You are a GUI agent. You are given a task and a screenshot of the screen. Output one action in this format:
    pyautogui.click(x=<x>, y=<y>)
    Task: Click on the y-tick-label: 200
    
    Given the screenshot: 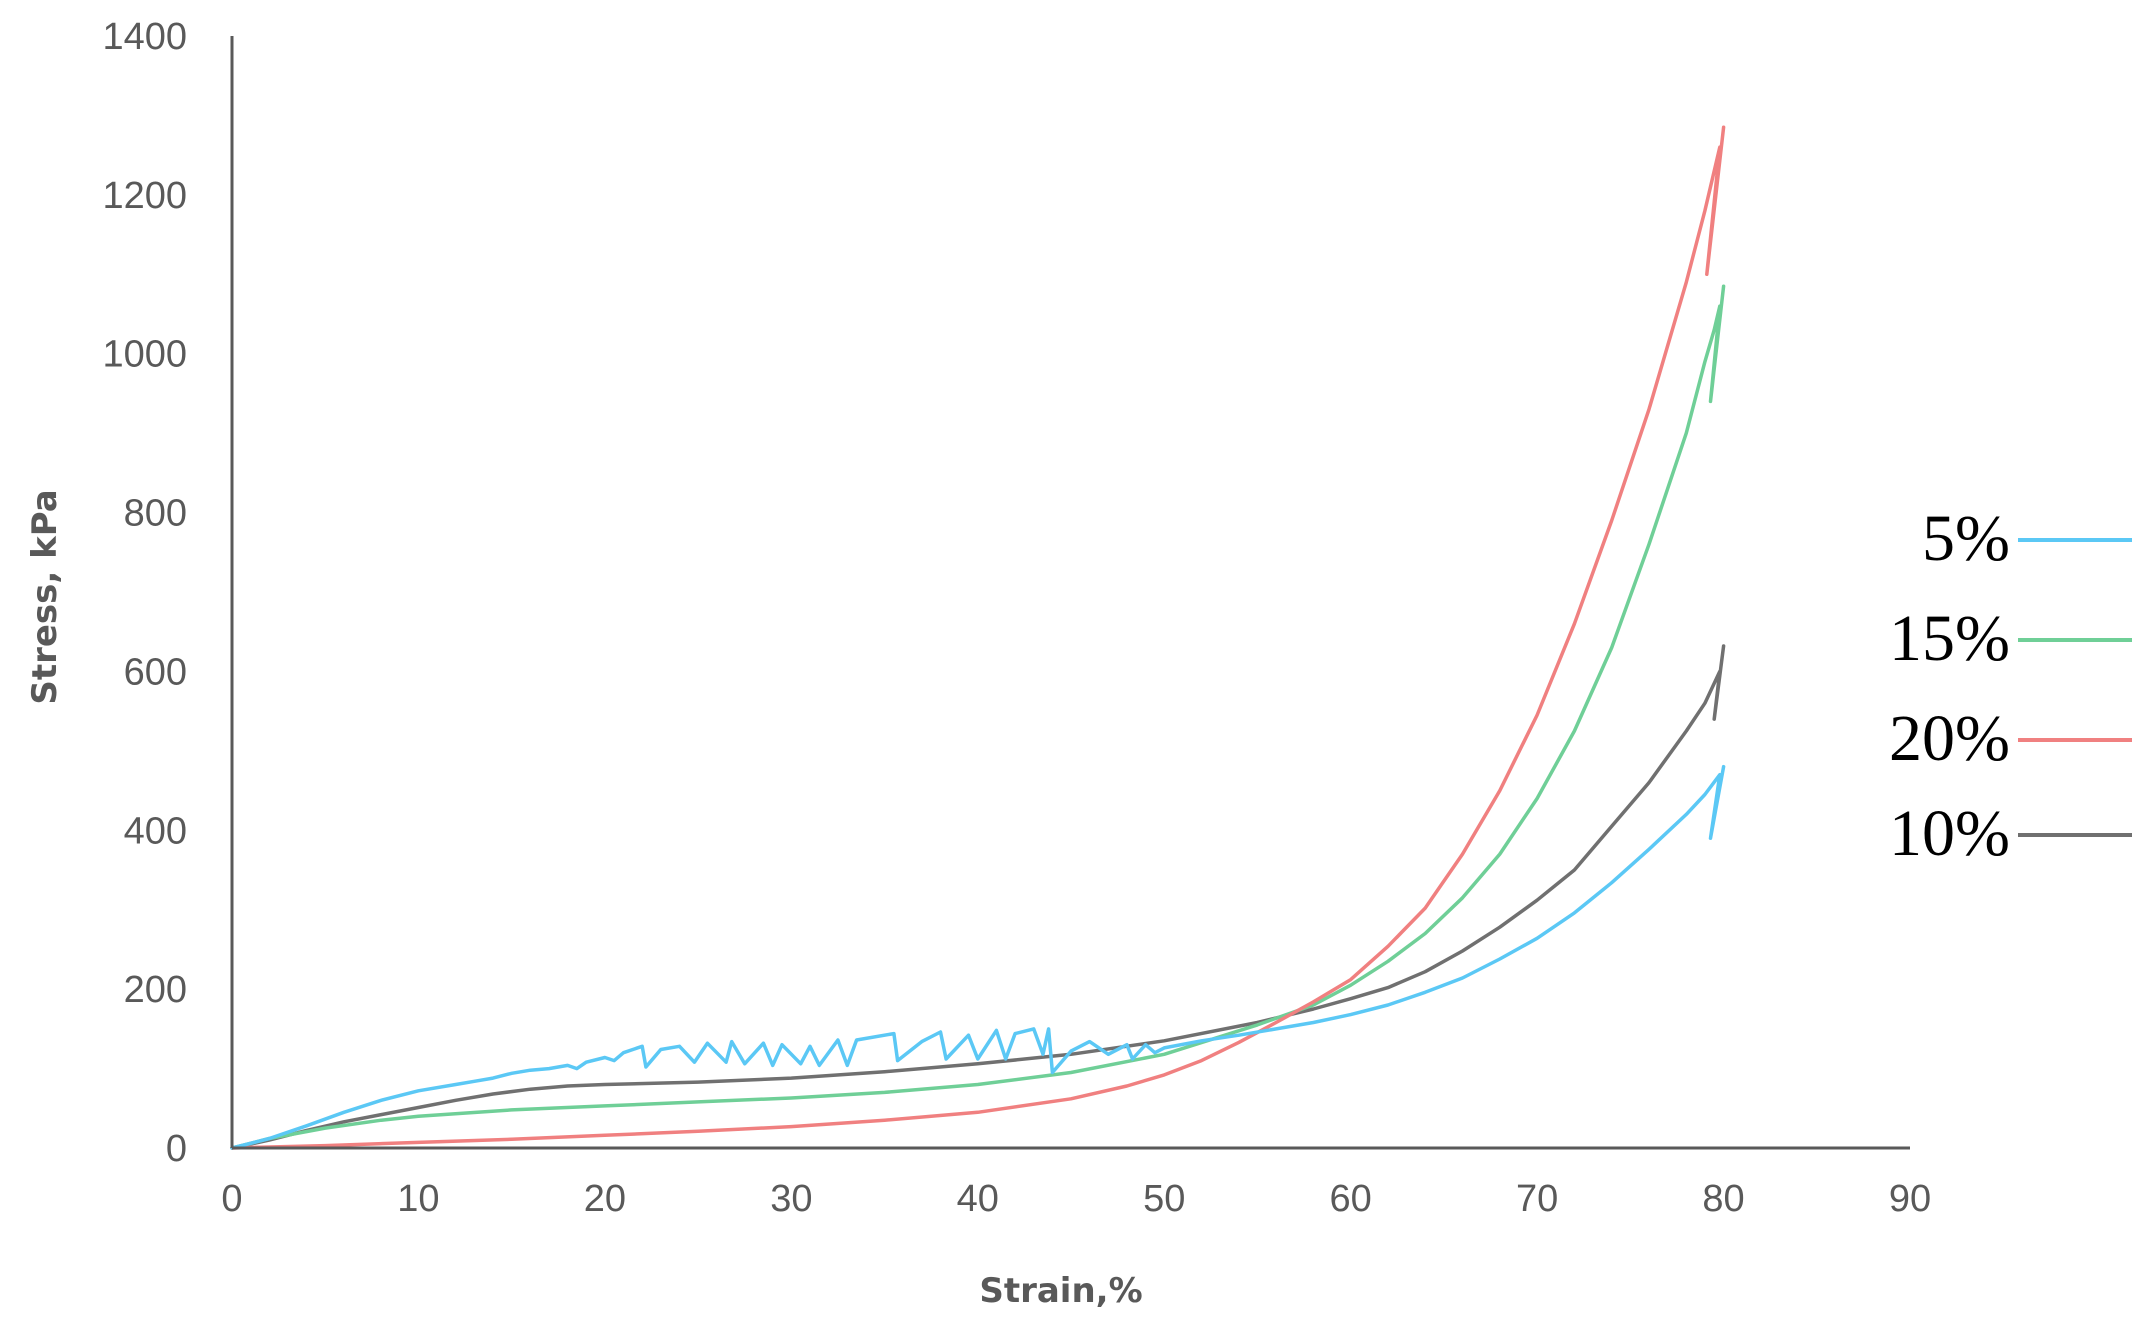 What is the action you would take?
    pyautogui.click(x=155, y=990)
    